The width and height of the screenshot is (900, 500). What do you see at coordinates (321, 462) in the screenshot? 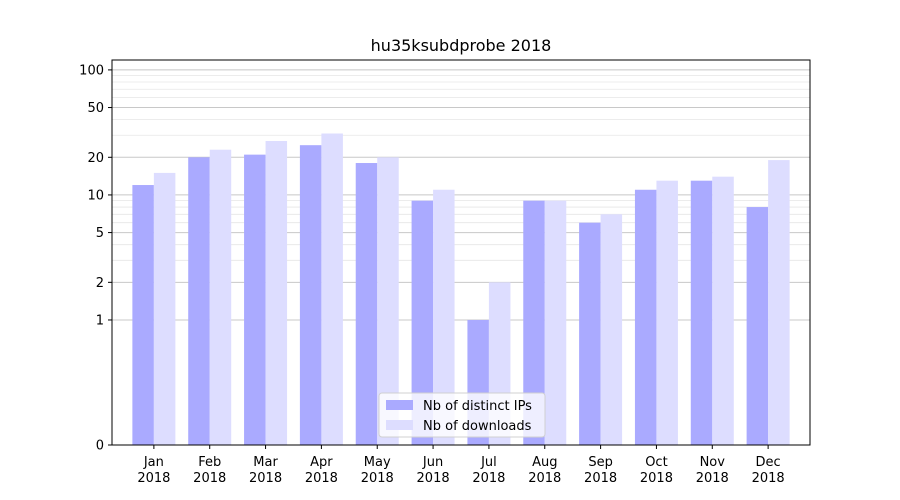
I see `x-tick-label: Apr` at bounding box center [321, 462].